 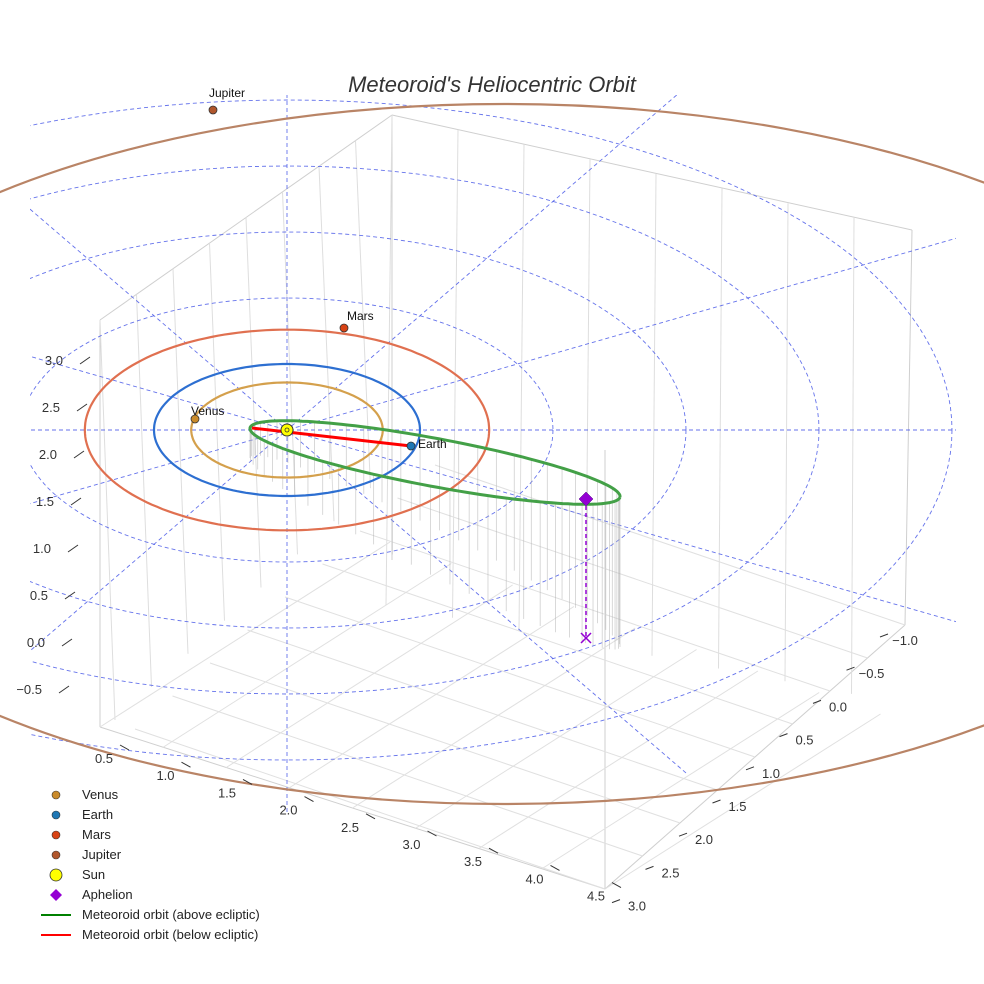 What do you see at coordinates (492, 84) in the screenshot?
I see `chart-title: Meteoroid's Heliocentric Orbit` at bounding box center [492, 84].